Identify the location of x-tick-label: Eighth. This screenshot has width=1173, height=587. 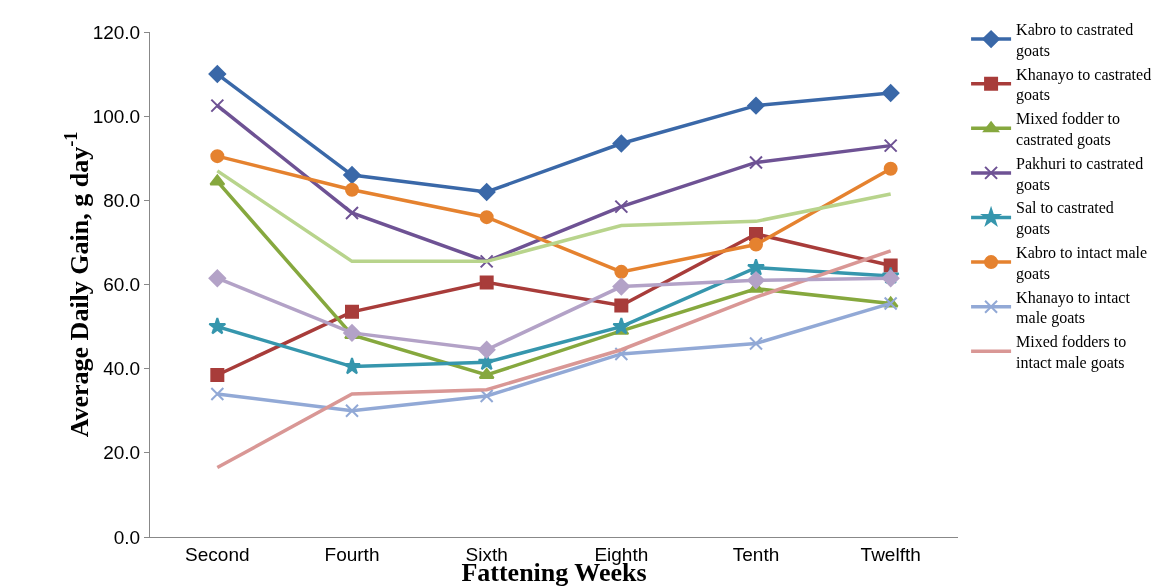
(621, 554).